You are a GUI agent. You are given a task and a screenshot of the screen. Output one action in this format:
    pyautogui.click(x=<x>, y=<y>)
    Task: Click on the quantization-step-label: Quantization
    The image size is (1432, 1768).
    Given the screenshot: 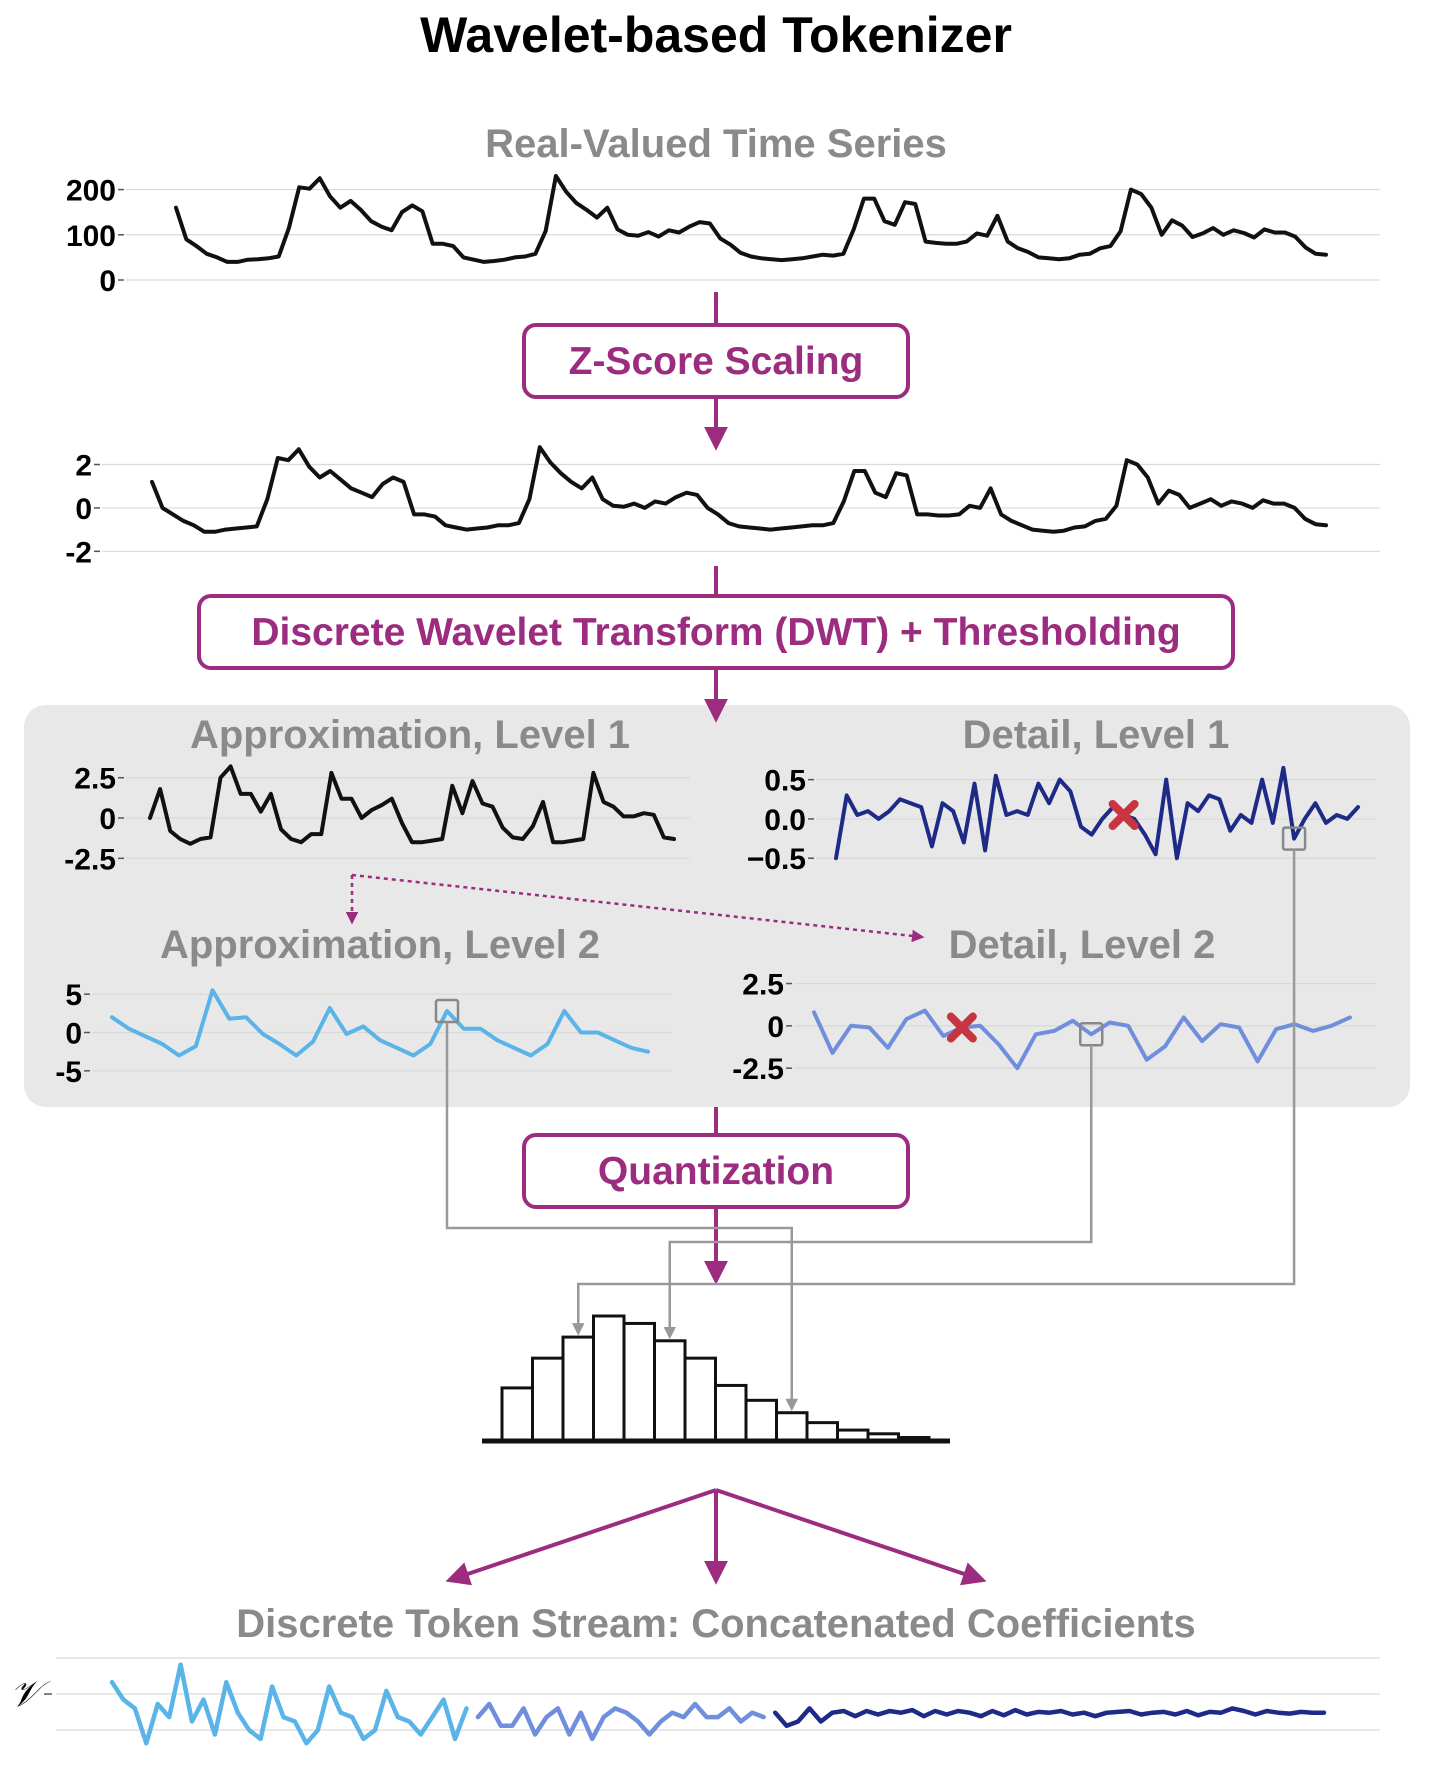 What is the action you would take?
    pyautogui.click(x=716, y=1171)
    